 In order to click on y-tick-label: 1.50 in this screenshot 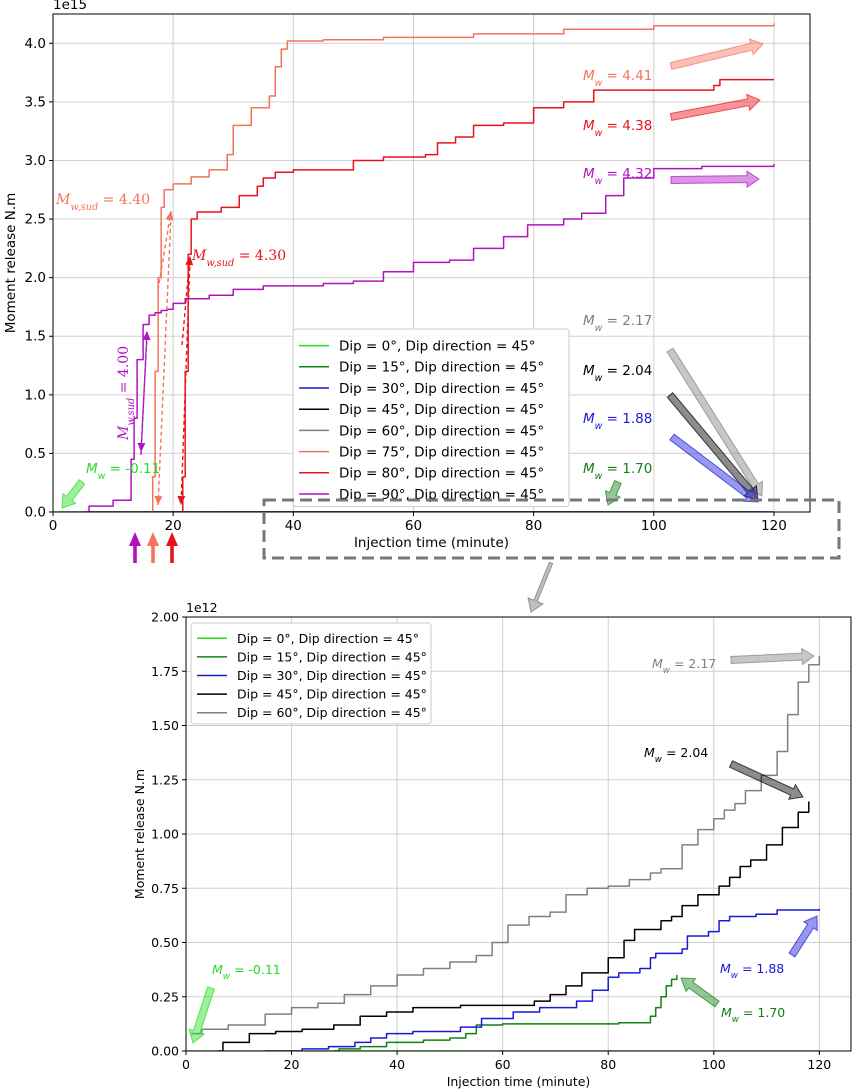, I will do `click(165, 725)`.